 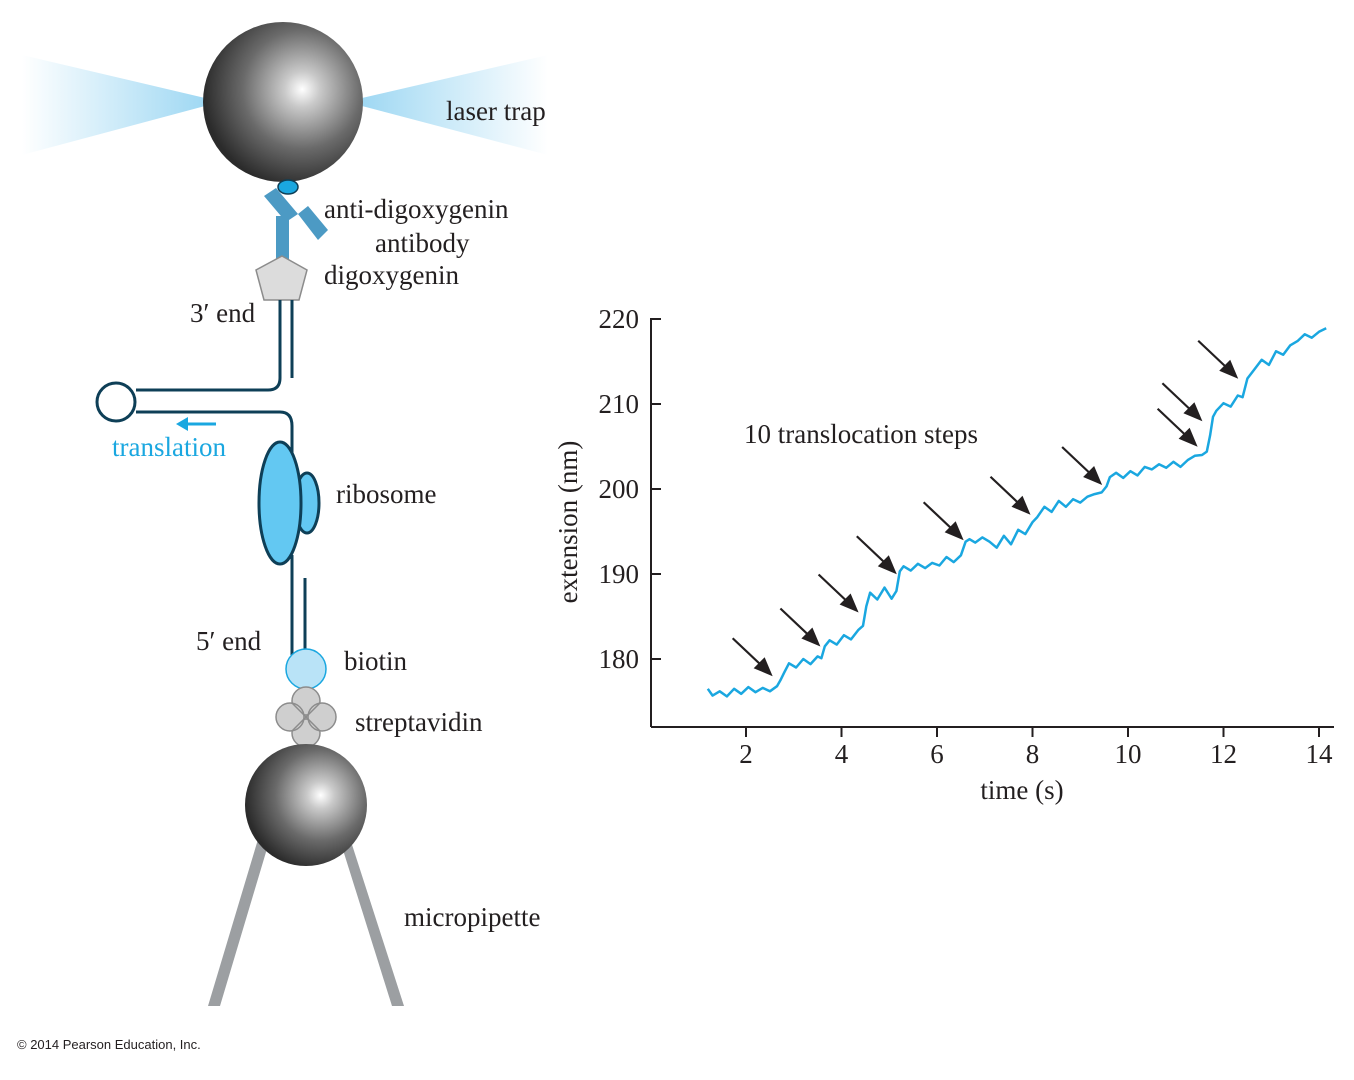 What do you see at coordinates (376, 661) in the screenshot?
I see `label-biotin: biotin` at bounding box center [376, 661].